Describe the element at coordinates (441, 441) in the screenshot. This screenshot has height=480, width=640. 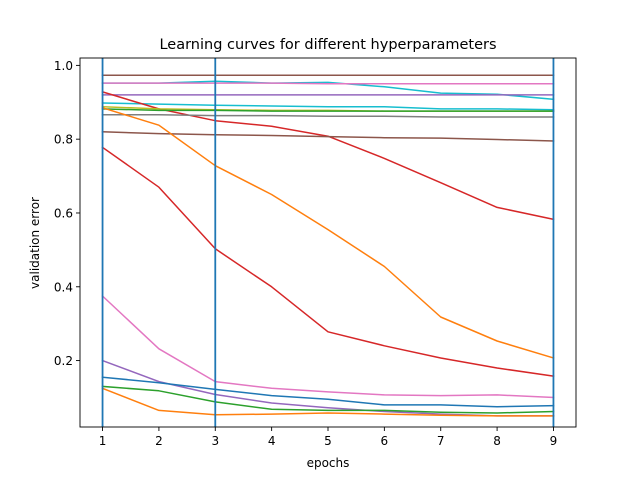
I see `x-tick-label-7: 7` at that location.